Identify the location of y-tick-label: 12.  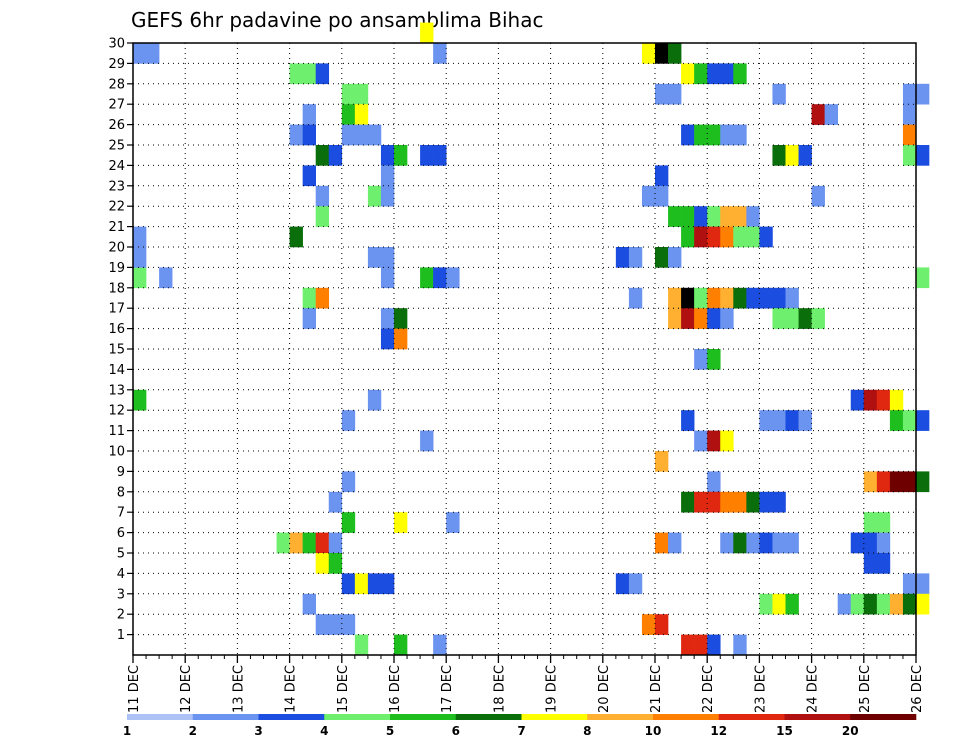
(116, 411).